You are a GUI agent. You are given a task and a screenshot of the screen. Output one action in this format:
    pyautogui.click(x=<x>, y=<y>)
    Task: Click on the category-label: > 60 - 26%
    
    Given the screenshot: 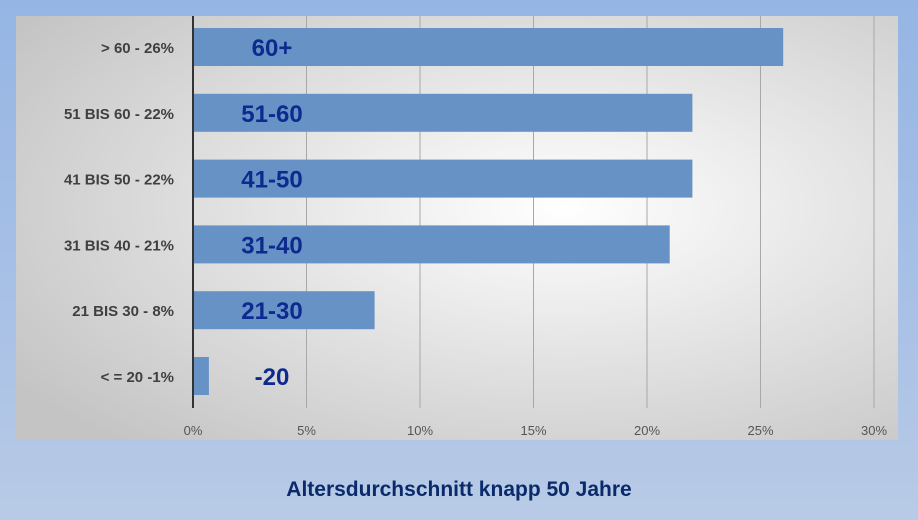 What is the action you would take?
    pyautogui.click(x=137, y=48)
    